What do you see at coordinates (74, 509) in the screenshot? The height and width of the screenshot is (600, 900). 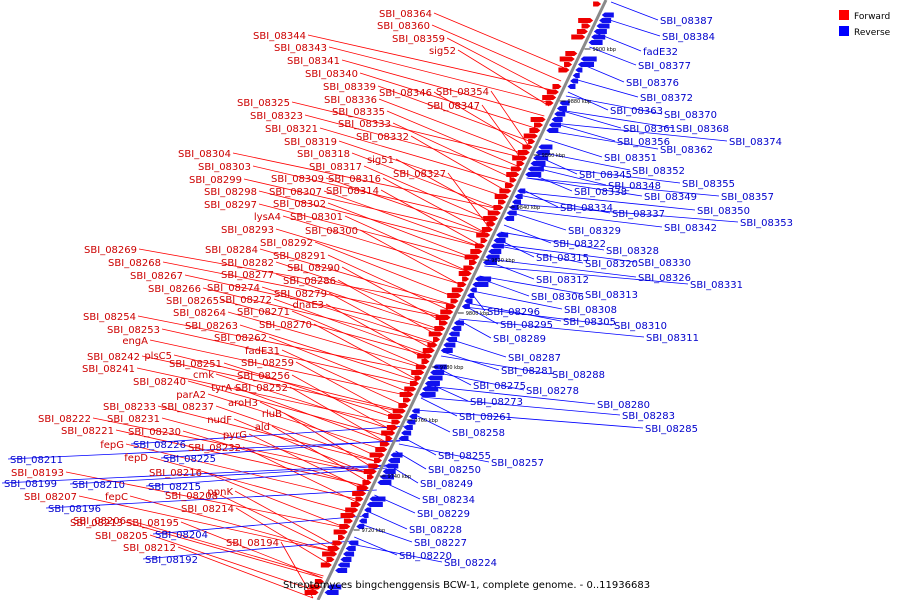 I see `reverse-gene-label: SBI_08196` at bounding box center [74, 509].